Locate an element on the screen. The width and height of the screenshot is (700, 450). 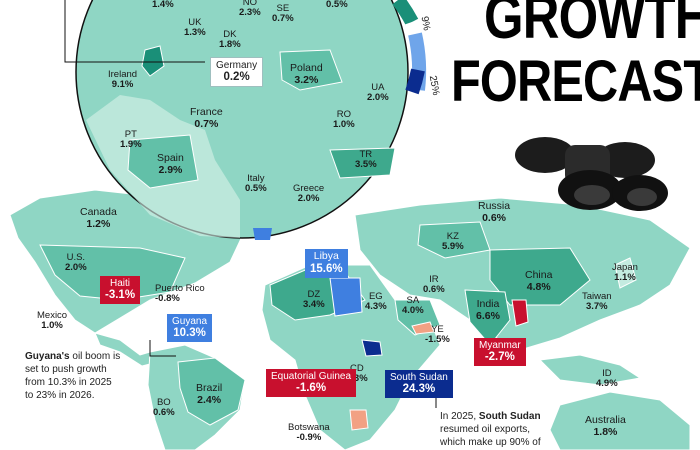
spain-shape is located at coordinates (163, 161).